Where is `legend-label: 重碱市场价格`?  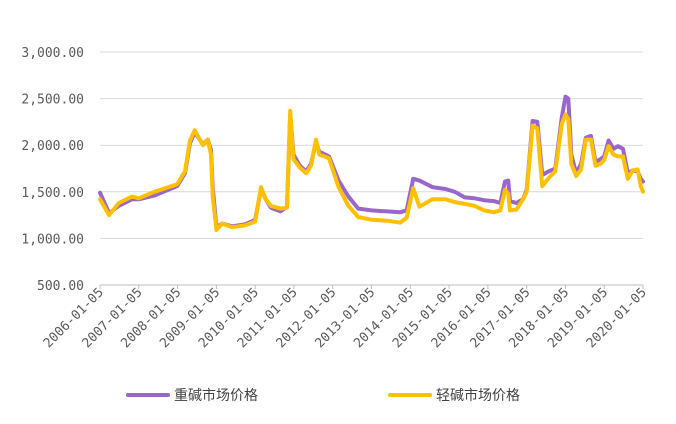
legend-label: 重碱市场价格 is located at coordinates (216, 395).